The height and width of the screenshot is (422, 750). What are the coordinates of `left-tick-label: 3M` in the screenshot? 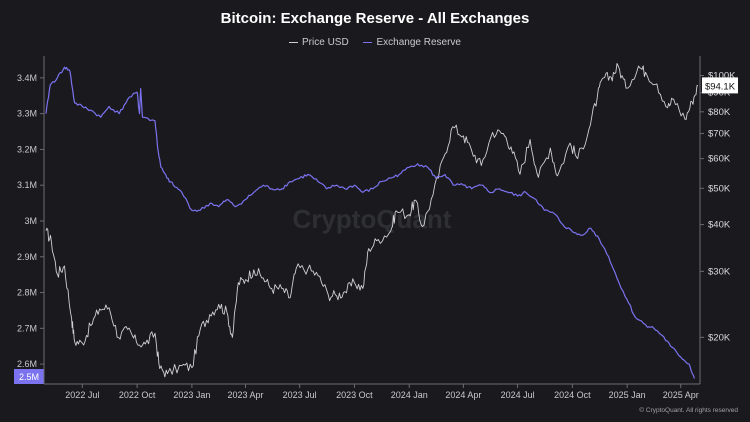 It's located at (30, 221).